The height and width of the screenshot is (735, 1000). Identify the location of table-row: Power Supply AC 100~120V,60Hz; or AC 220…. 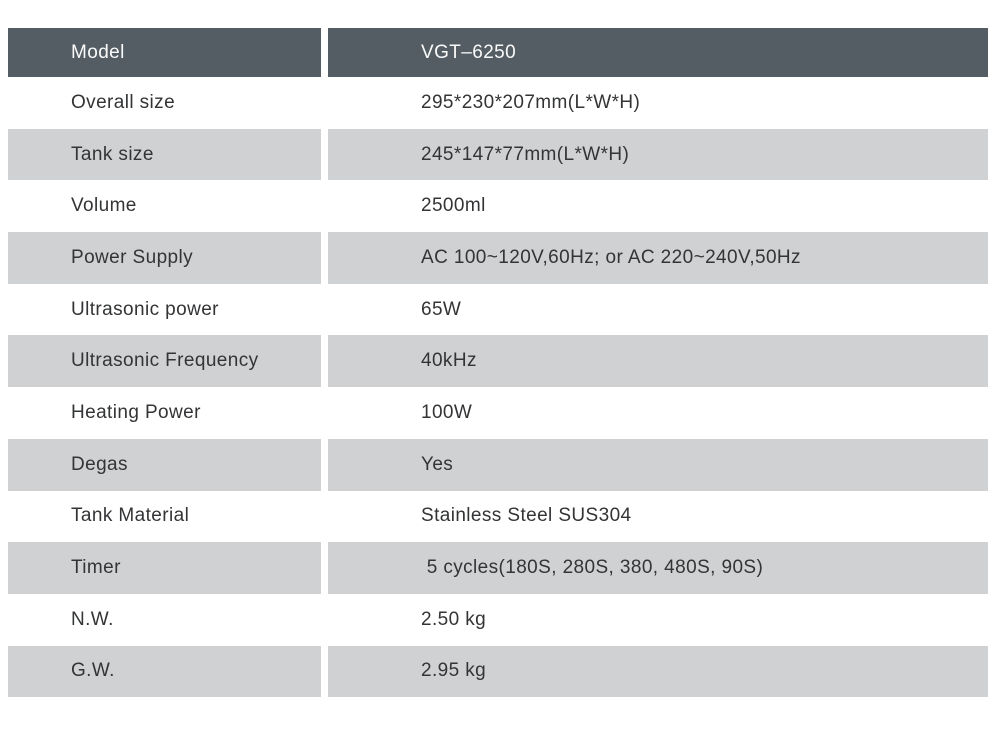
(498, 258).